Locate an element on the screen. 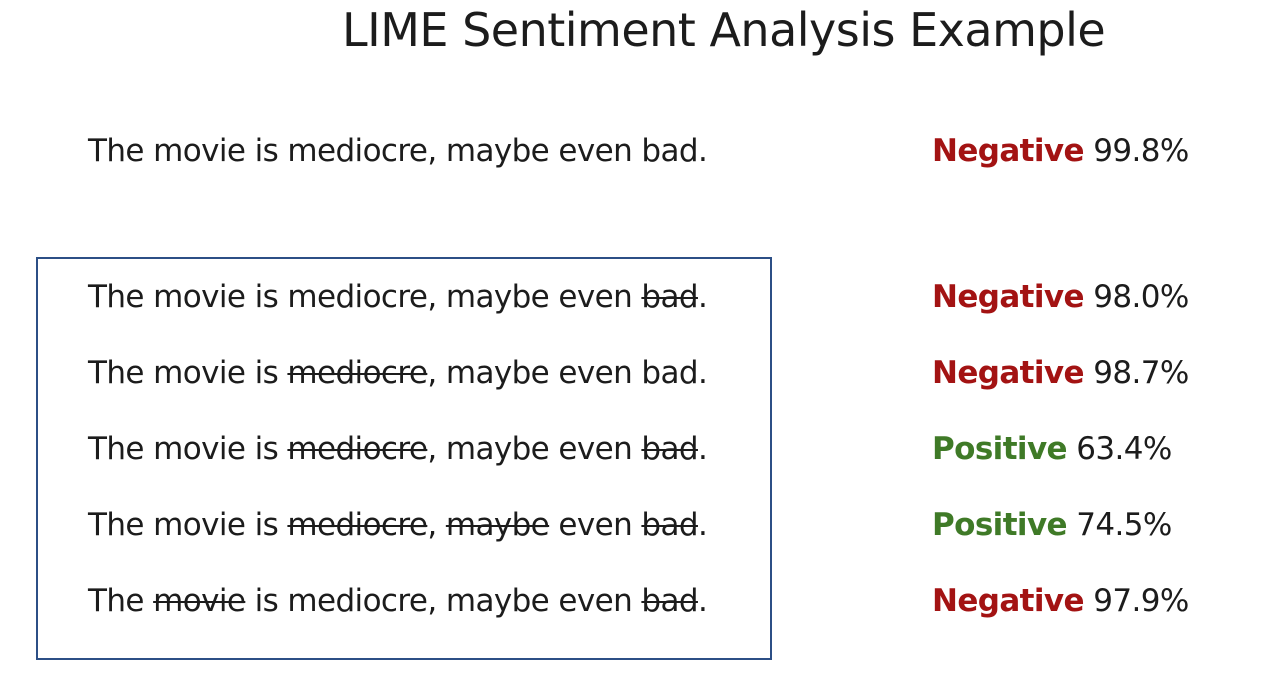 This screenshot has height=694, width=1278. perturbed-prediction: Positive 74.5% is located at coordinates (1052, 525).